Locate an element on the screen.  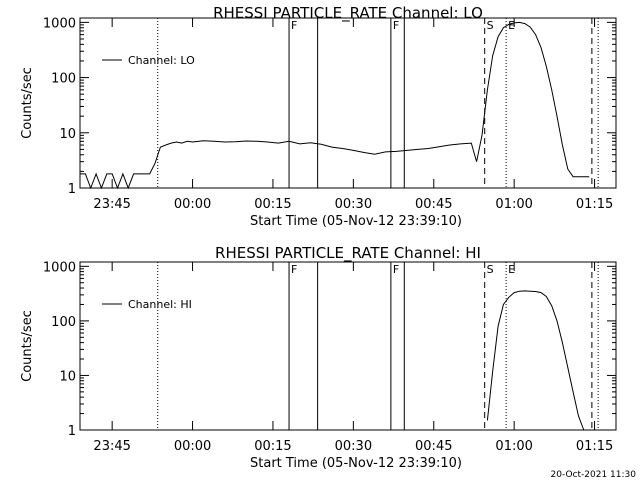
chart-title: RHESSI PARTICLE_RATE Channel: HI is located at coordinates (348, 253).